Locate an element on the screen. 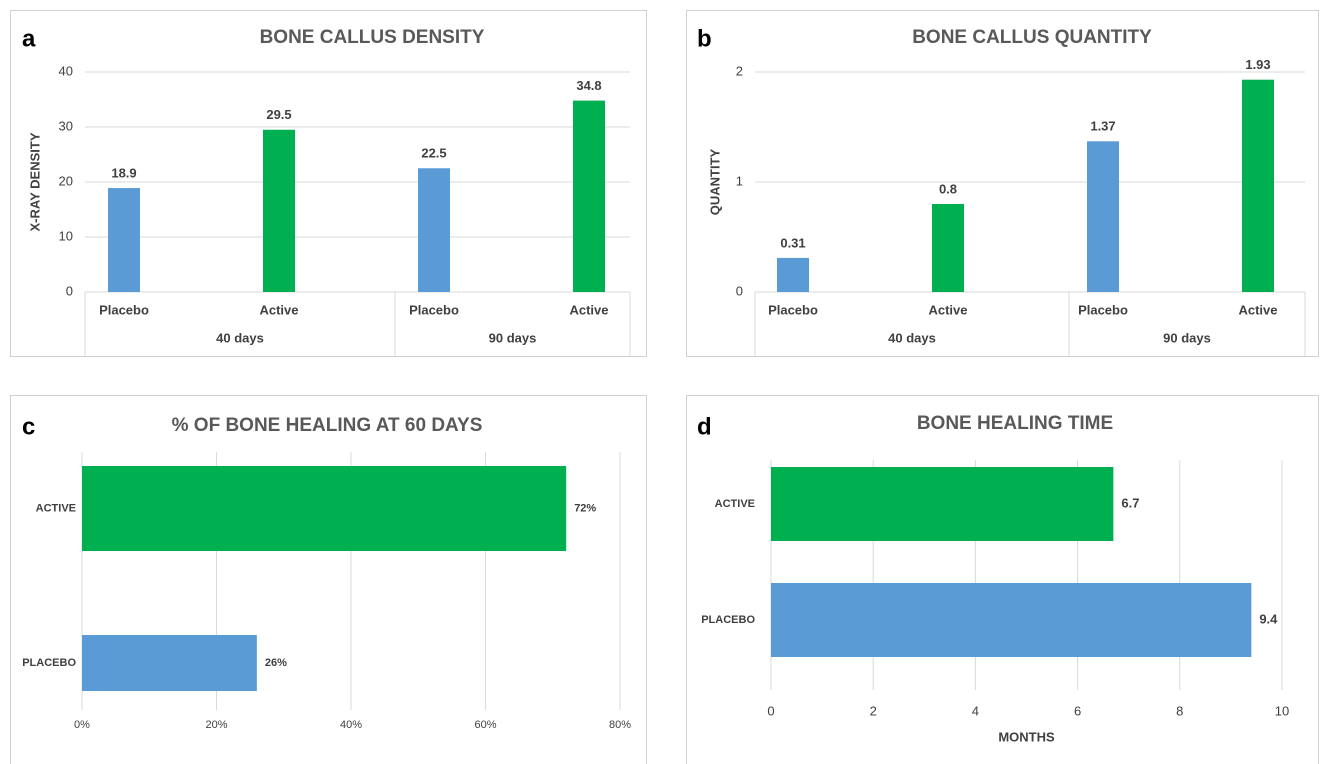 The image size is (1320, 764). x-tick-label: 0 is located at coordinates (770, 710).